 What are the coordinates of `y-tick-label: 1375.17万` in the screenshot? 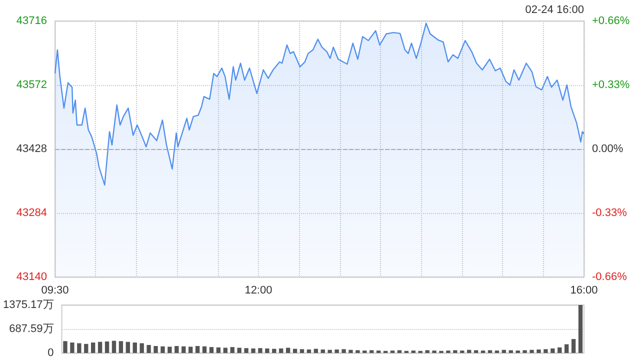 It's located at (28, 305).